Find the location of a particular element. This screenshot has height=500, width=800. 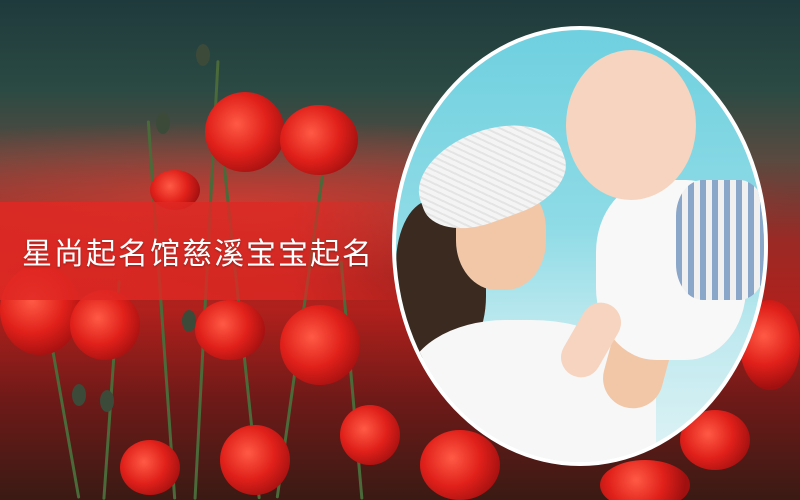

baby-pants is located at coordinates (720, 240).